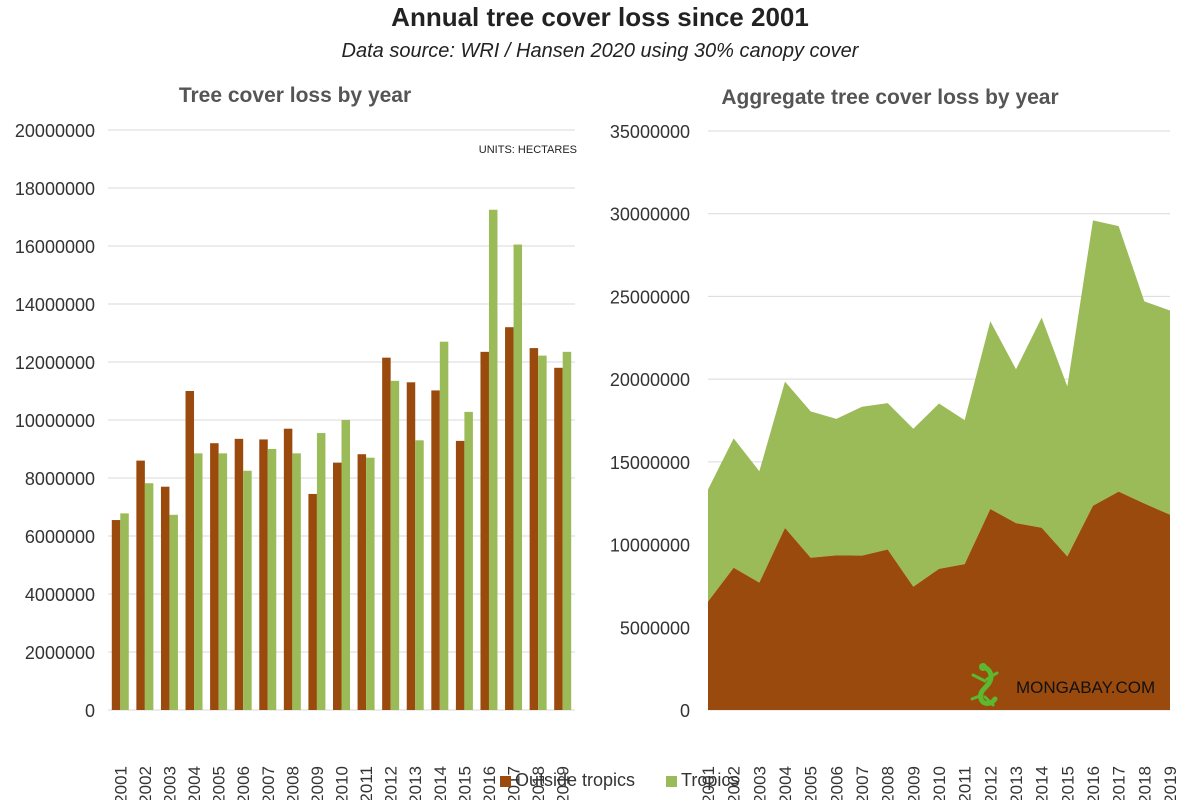 The height and width of the screenshot is (800, 1200). Describe the element at coordinates (889, 97) in the screenshot. I see `right-panel-title: Aggregate tree cover loss by year` at that location.